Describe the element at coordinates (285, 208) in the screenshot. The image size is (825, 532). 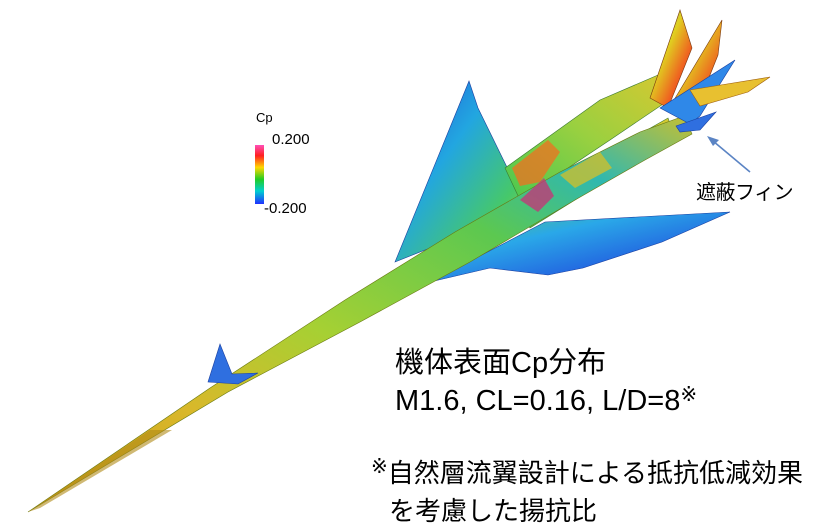
I see `colorbar-min-label: -0.200` at that location.